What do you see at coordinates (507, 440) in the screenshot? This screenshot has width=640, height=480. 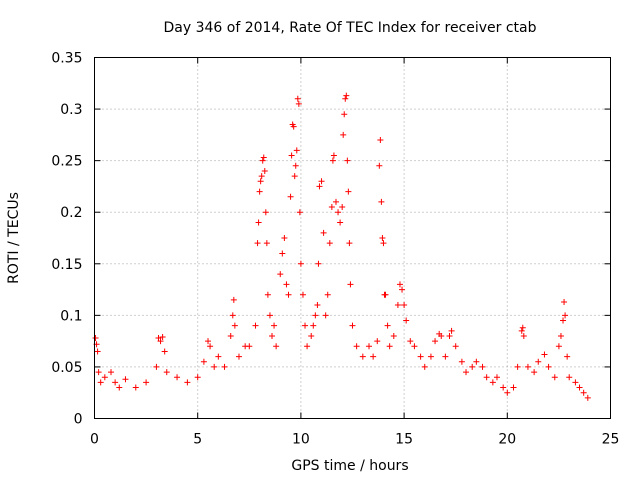 I see `x-tick-label: 20` at bounding box center [507, 440].